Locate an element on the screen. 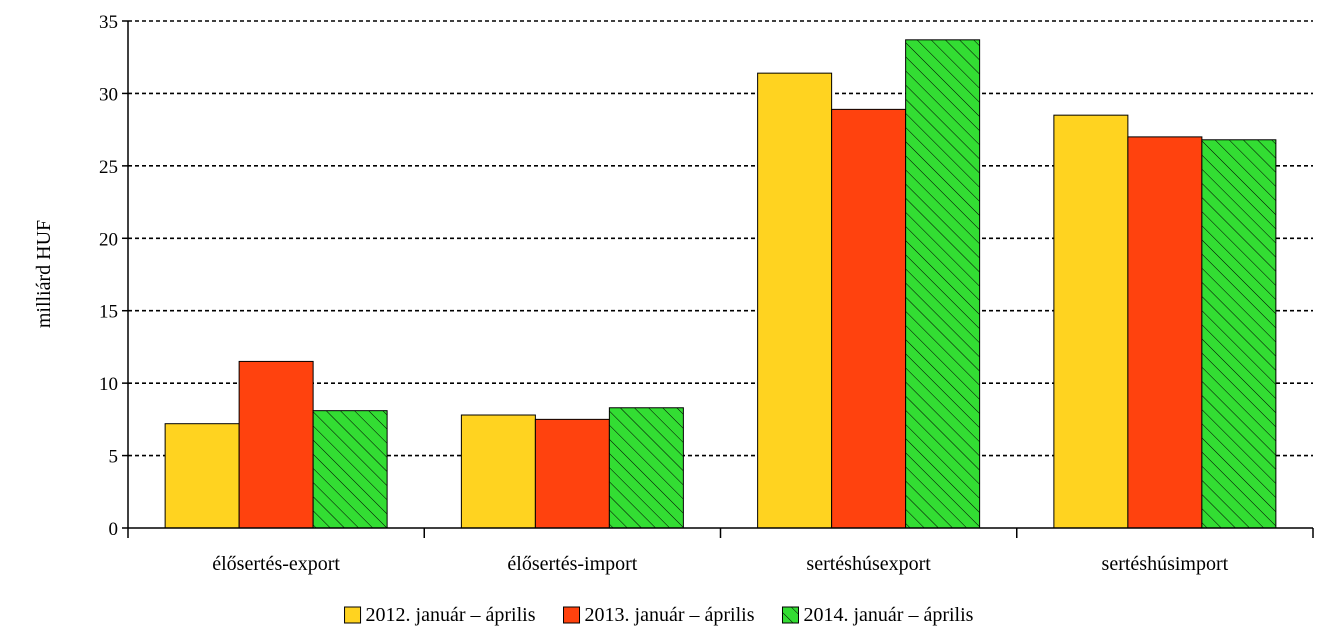 Image resolution: width=1318 pixels, height=636 pixels. legend-item: 2014. január – április is located at coordinates (877, 615).